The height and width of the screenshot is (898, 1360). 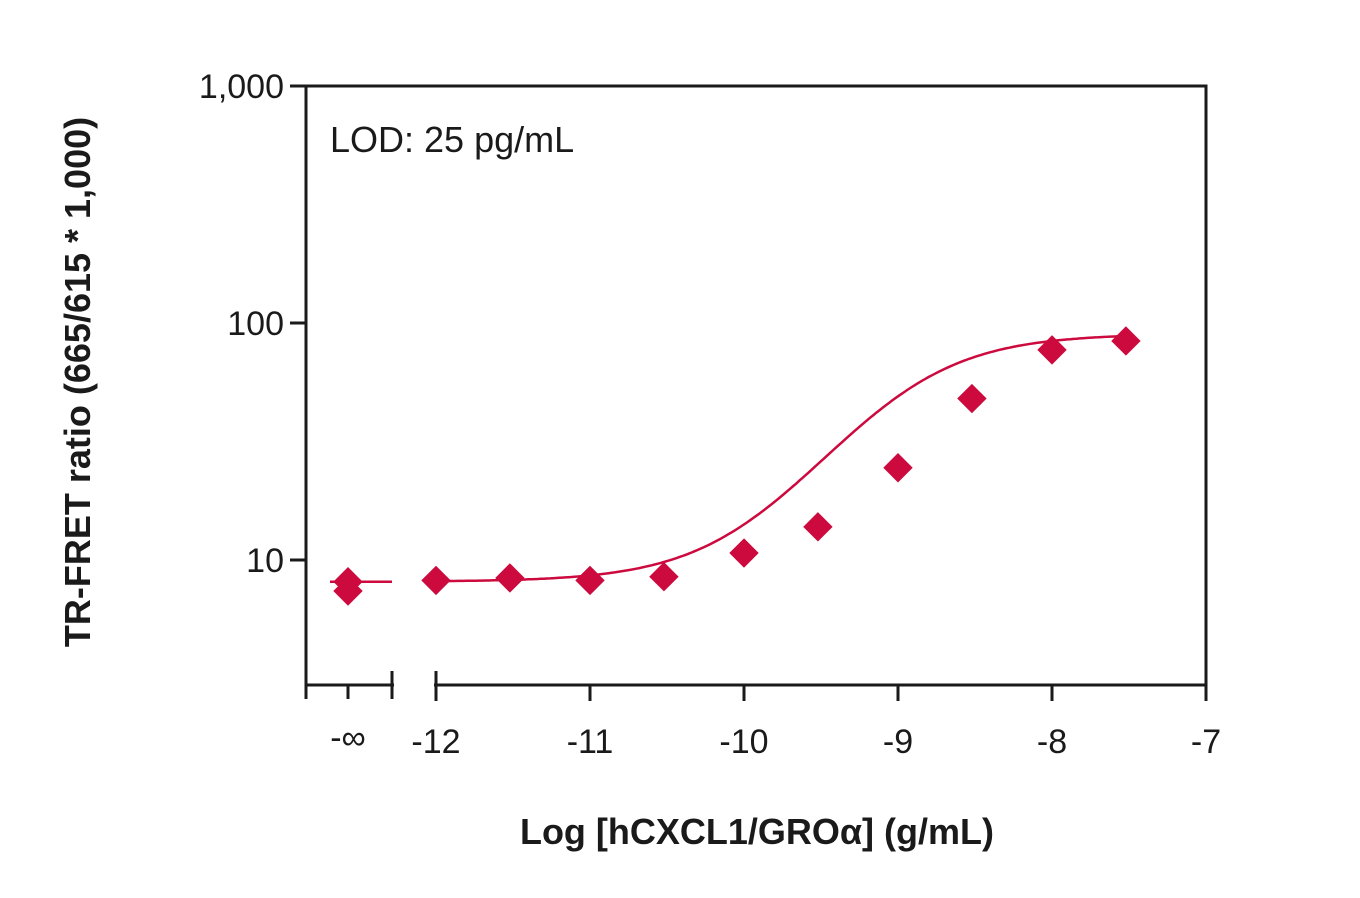 I want to click on x-tick-label: -8, so click(x=1052, y=742).